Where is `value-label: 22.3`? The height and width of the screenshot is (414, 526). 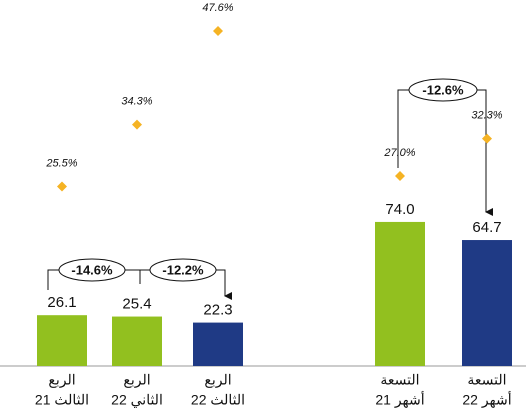
value-label: 22.3 is located at coordinates (217, 310).